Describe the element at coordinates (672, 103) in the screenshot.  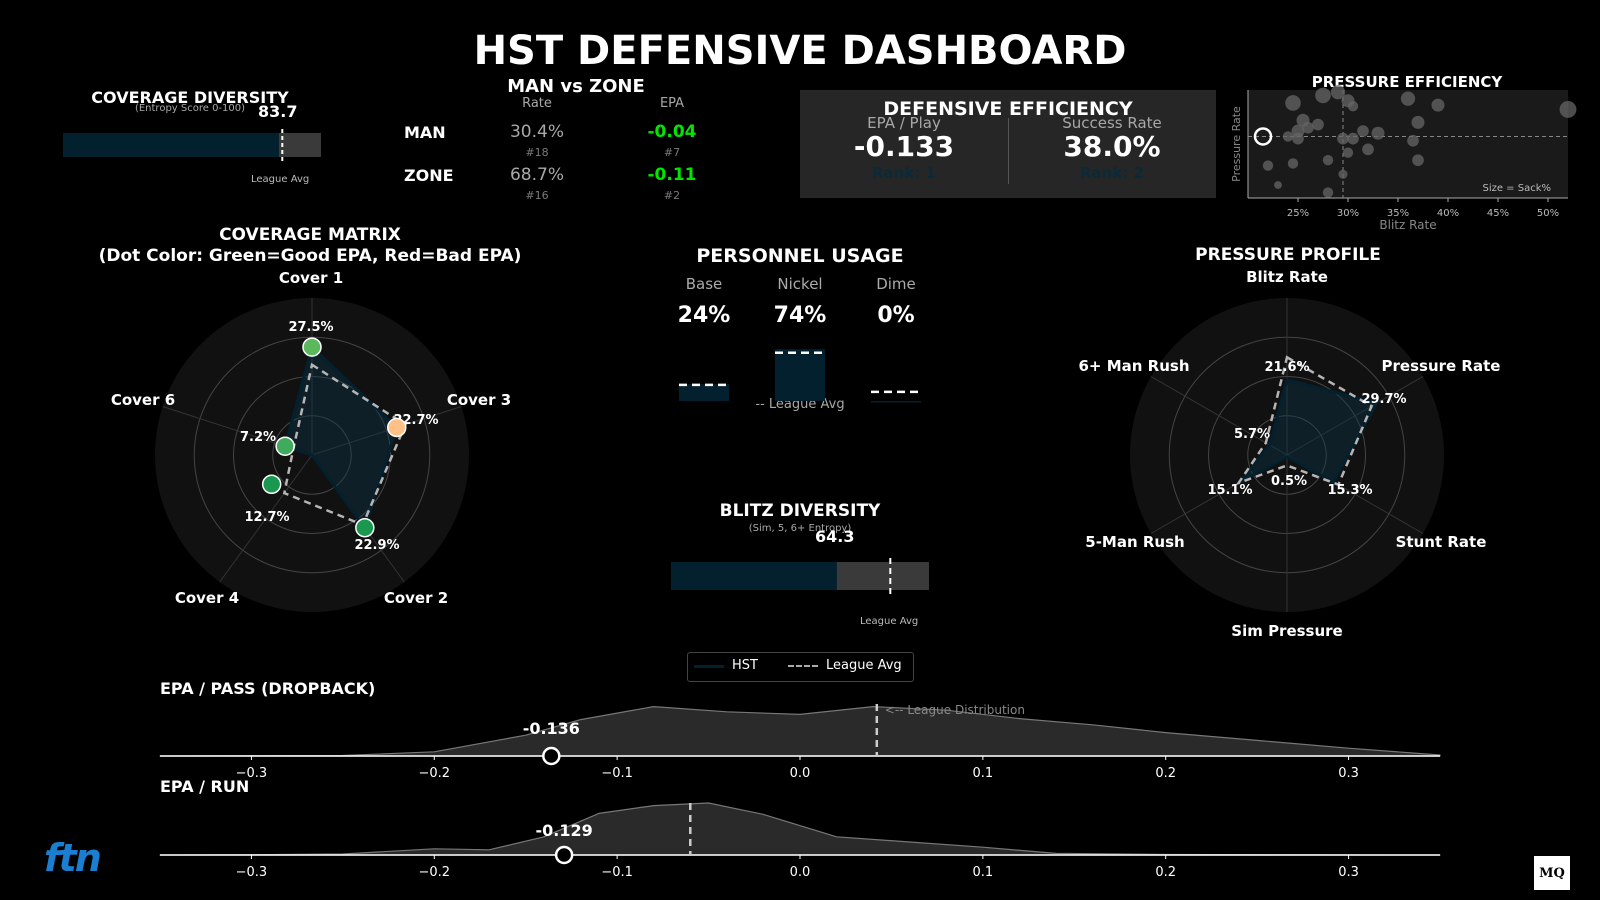
I see `man-zone-epa-header: EPA` at that location.